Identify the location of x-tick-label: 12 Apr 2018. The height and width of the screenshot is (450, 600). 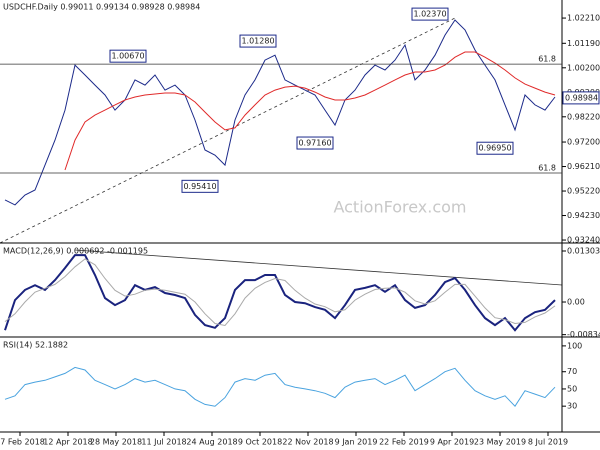
(67, 442).